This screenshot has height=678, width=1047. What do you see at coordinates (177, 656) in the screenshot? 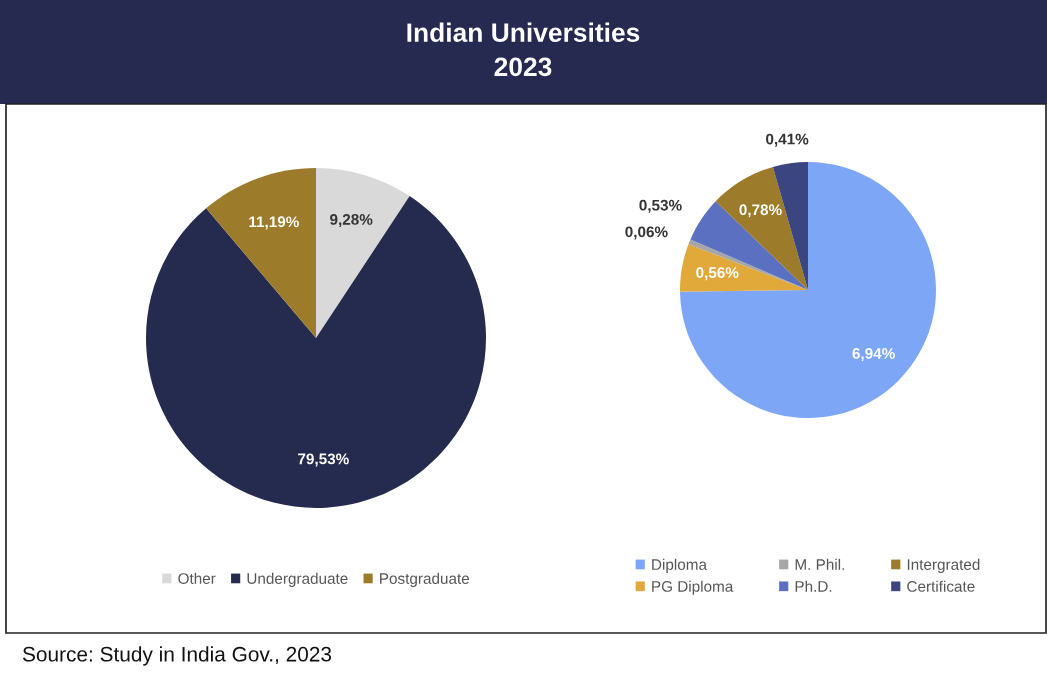
I see `source-note: Source: Study in India Gov., 2023` at bounding box center [177, 656].